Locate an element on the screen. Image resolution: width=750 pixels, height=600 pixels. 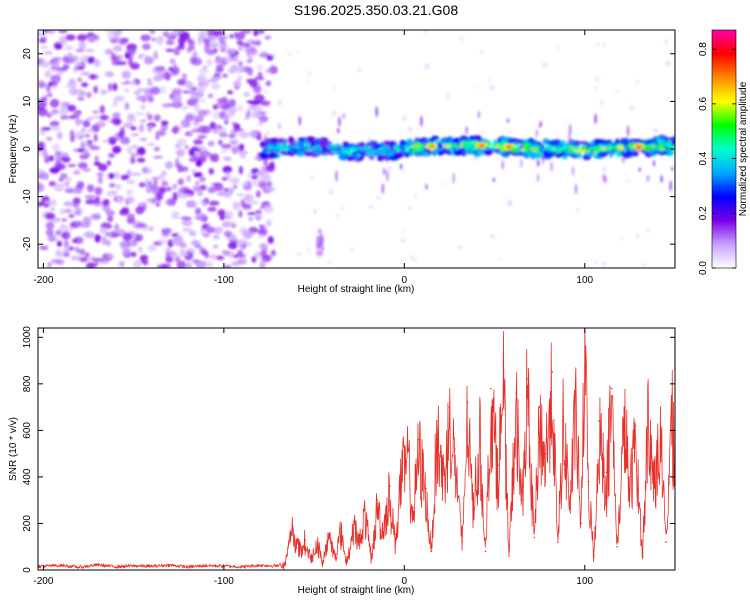
snr-x-axis-label: Height of straight line (km) is located at coordinates (356, 590).